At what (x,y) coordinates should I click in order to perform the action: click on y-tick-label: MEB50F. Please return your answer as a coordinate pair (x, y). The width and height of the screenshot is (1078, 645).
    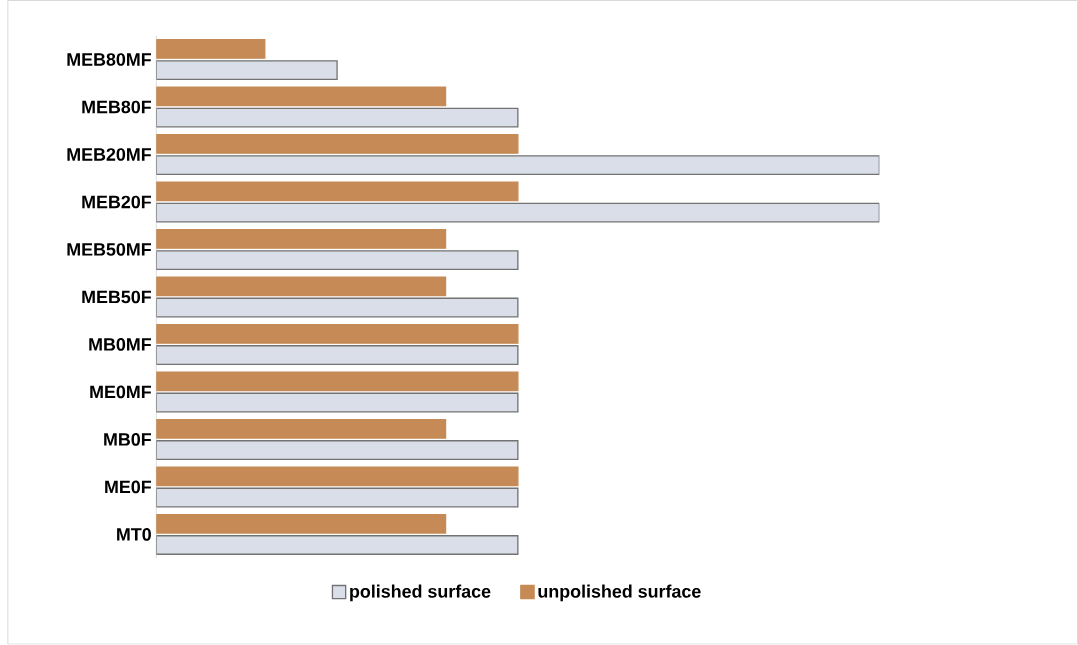
    Looking at the image, I should click on (116, 297).